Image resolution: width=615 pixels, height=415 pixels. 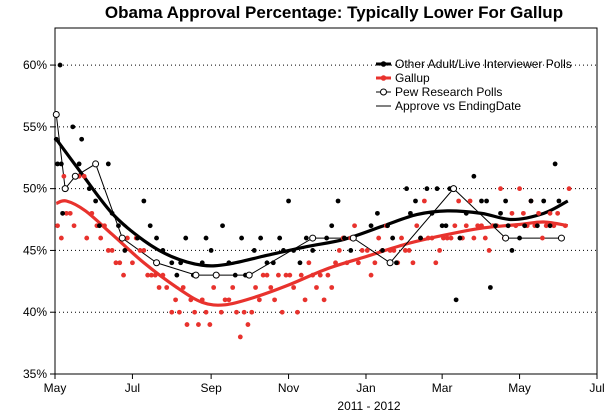 What do you see at coordinates (442, 388) in the screenshot?
I see `x-tick-label: Mar` at bounding box center [442, 388].